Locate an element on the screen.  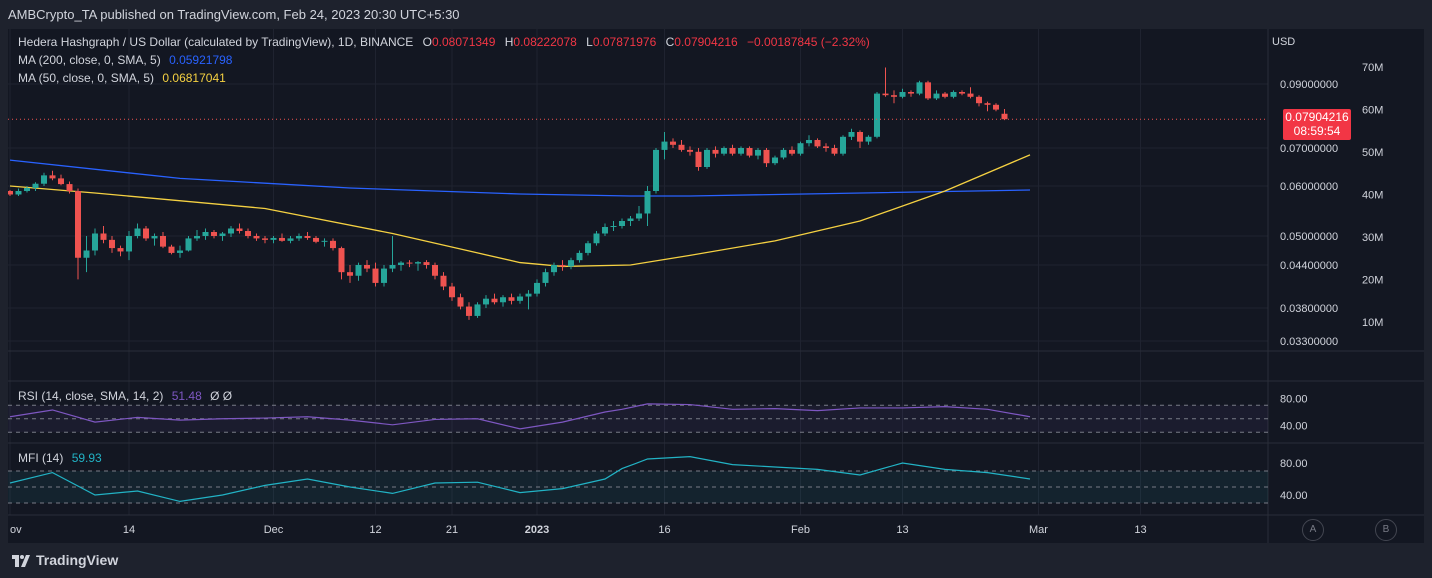
rsi-band is located at coordinates (638, 419).